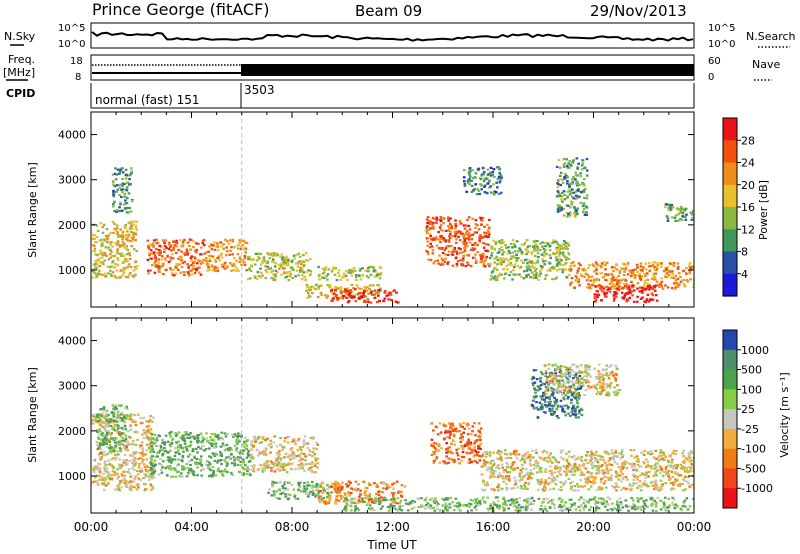 The image size is (800, 554). I want to click on nsky-trace, so click(392, 36).